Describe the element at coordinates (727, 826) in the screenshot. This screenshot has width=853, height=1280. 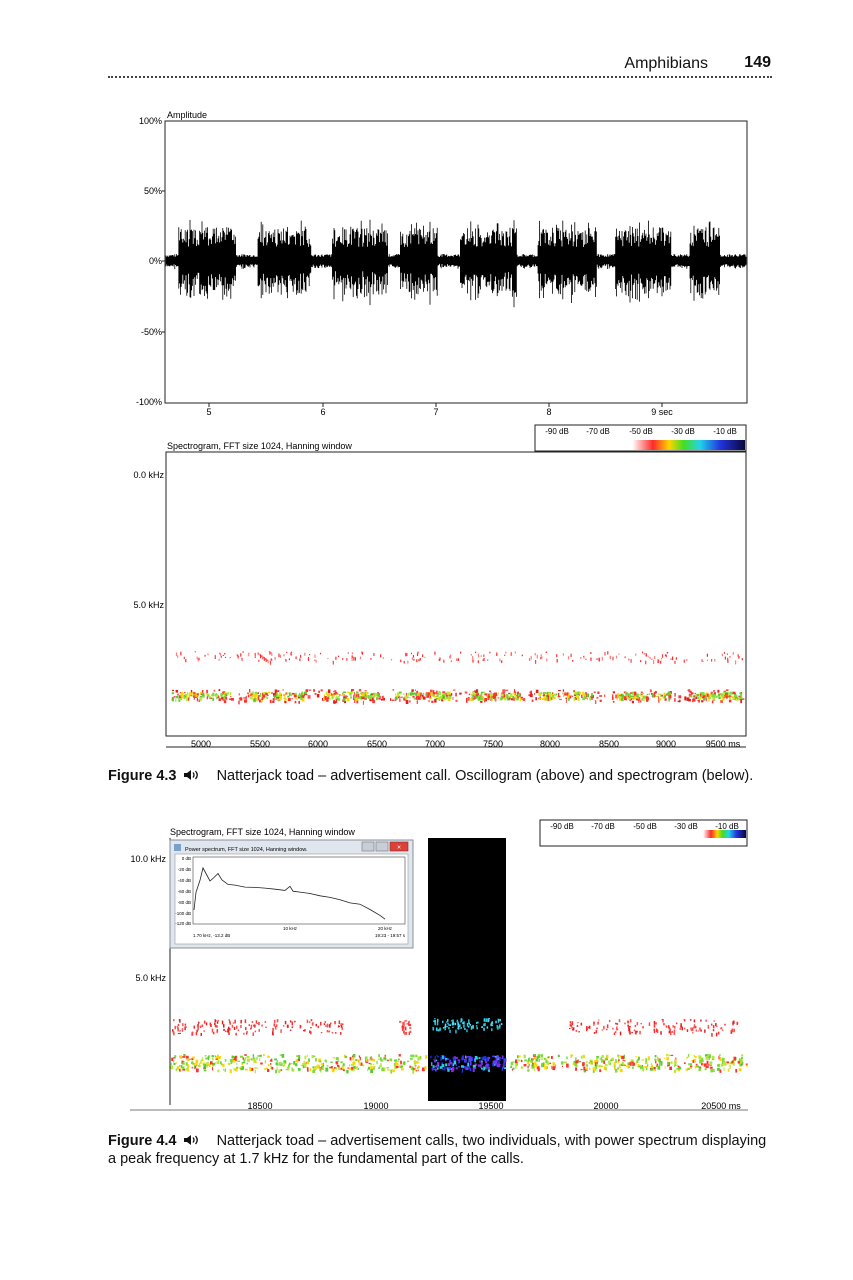
I see `colorbar-label: -10 dB` at that location.